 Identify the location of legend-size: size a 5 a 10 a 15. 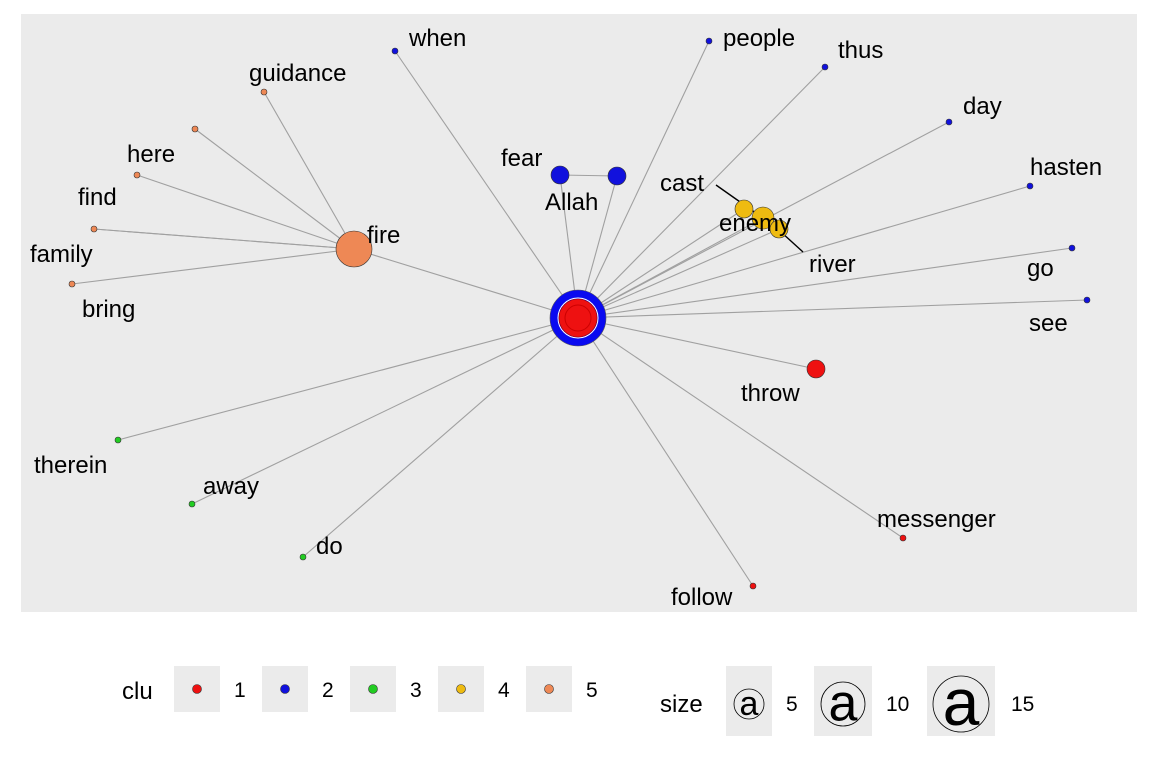
(847, 702).